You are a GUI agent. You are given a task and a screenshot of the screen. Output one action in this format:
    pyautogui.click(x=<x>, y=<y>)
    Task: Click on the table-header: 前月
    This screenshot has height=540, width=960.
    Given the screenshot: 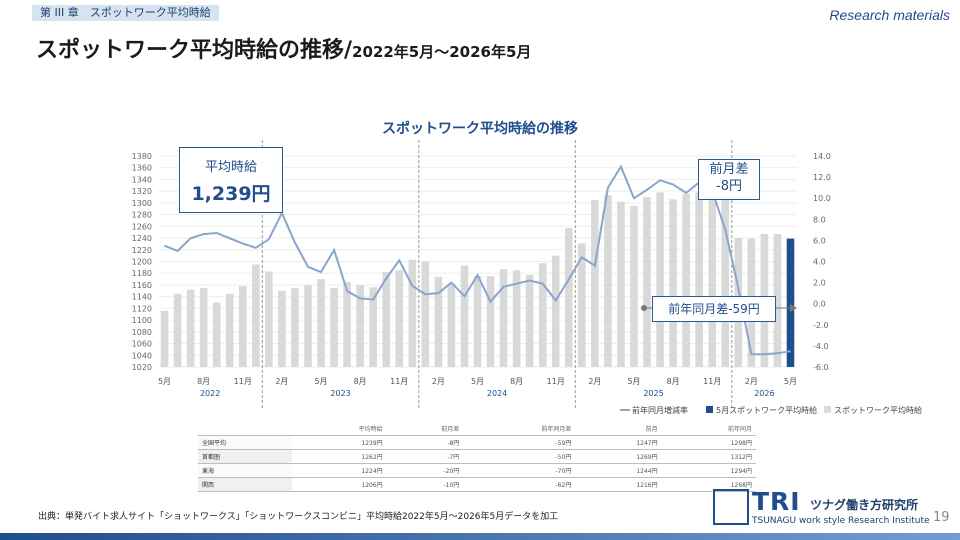 What is the action you would take?
    pyautogui.click(x=618, y=429)
    